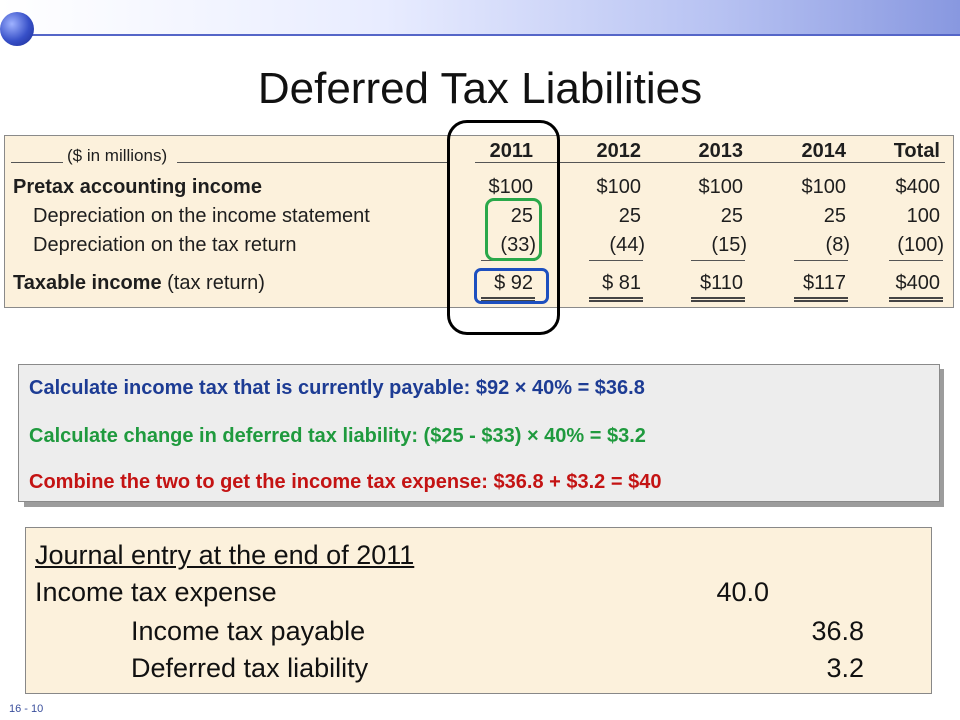 Image resolution: width=960 pixels, height=720 pixels. What do you see at coordinates (619, 187) in the screenshot?
I see `cell-pretax-2012: $100` at bounding box center [619, 187].